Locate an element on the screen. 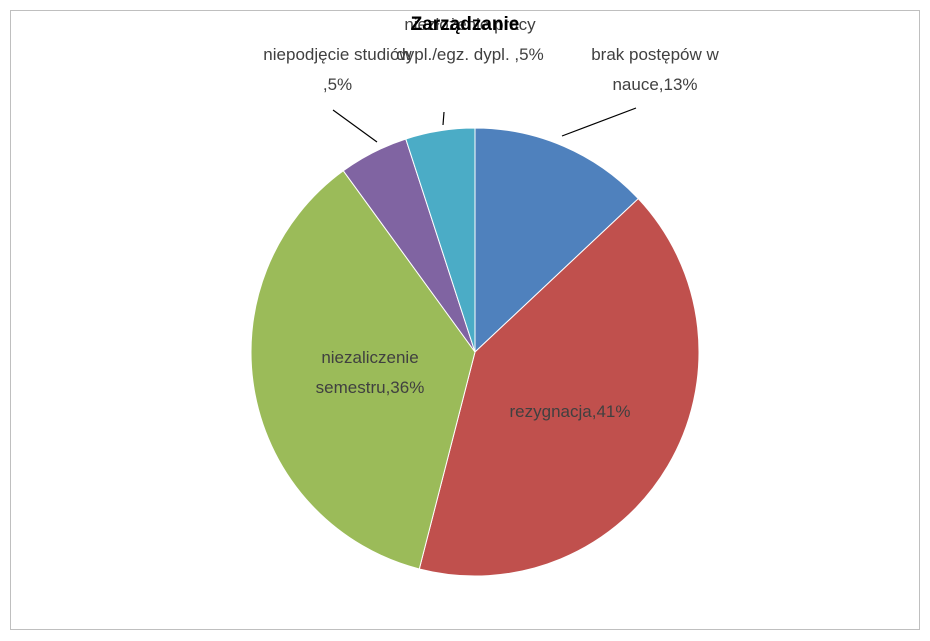 Image resolution: width=930 pixels, height=641 pixels. data-label: rezygnacja,41% is located at coordinates (570, 412).